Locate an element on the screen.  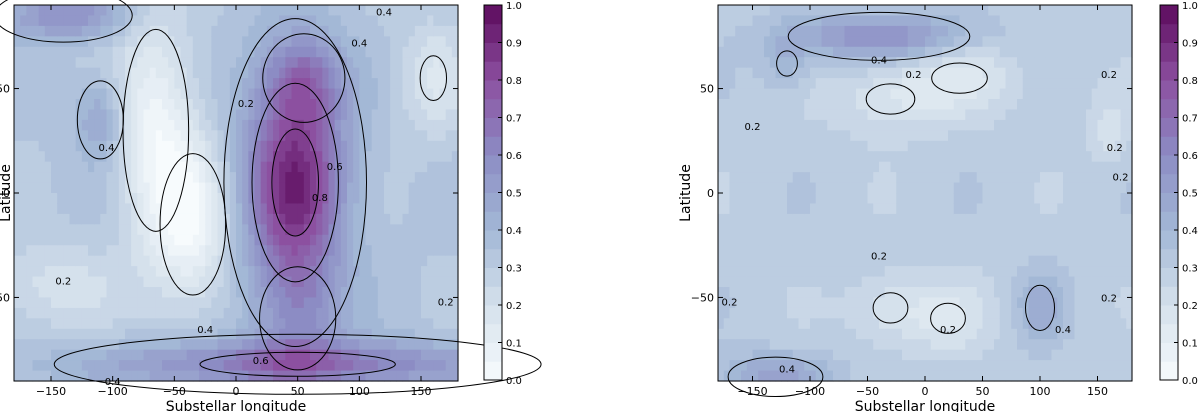
contour-label: 0.2 is located at coordinates (63, 282).